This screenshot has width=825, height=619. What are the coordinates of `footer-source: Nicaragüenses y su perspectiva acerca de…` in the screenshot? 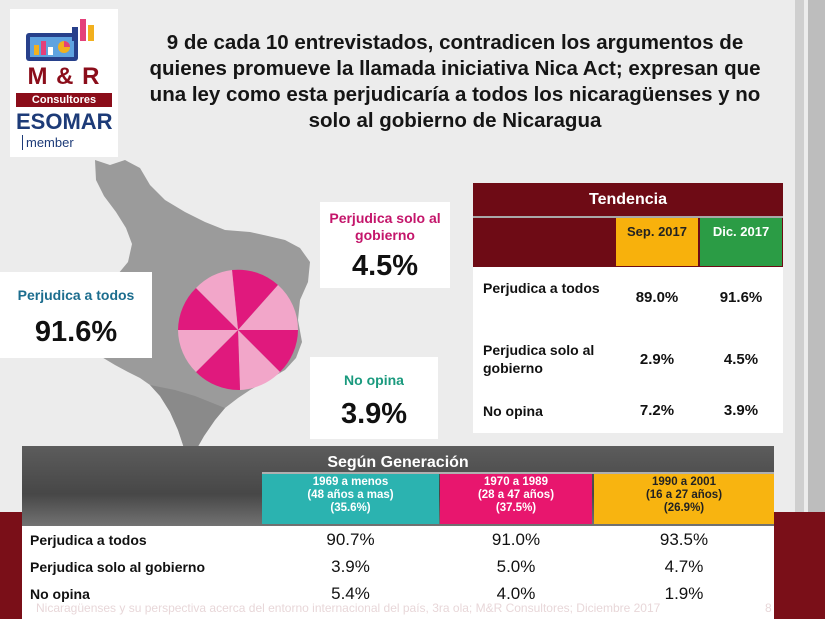 It's located at (348, 608).